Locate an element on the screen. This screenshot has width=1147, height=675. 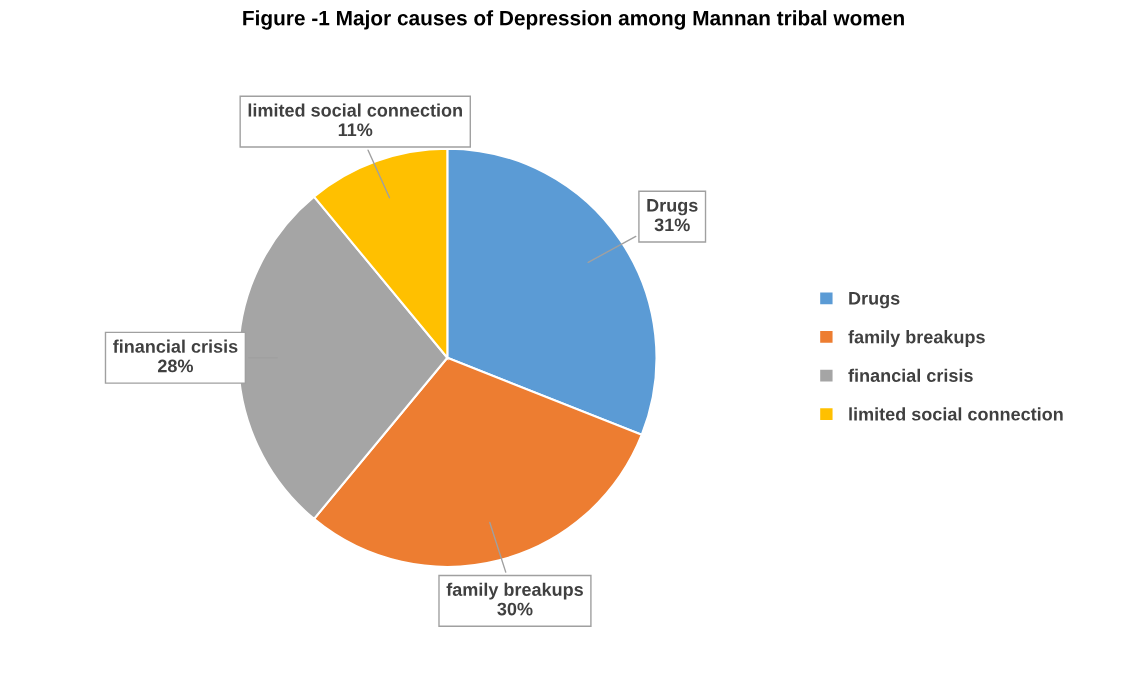
slice-label: limited social connection is located at coordinates (355, 110).